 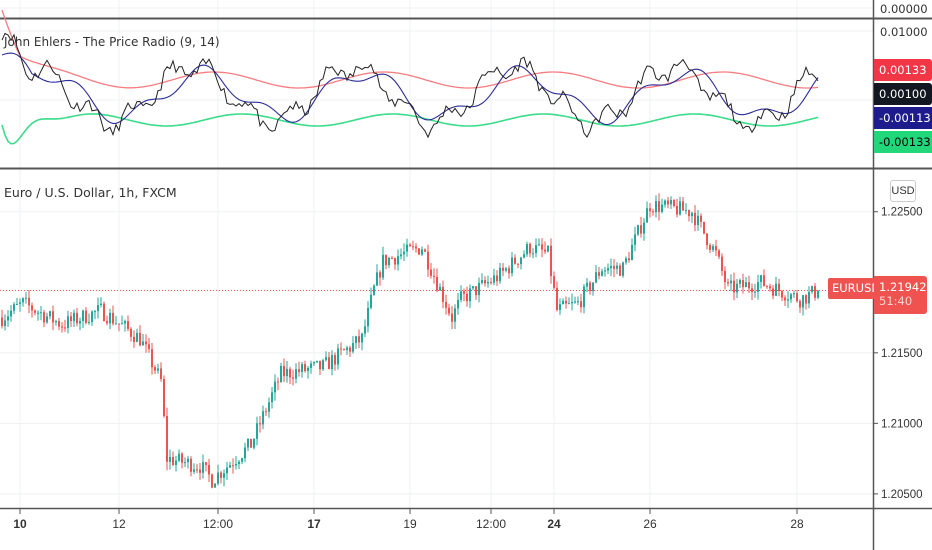 I want to click on indicator-legend: John Ehlers - The Price Radio (9, 14), so click(x=112, y=42).